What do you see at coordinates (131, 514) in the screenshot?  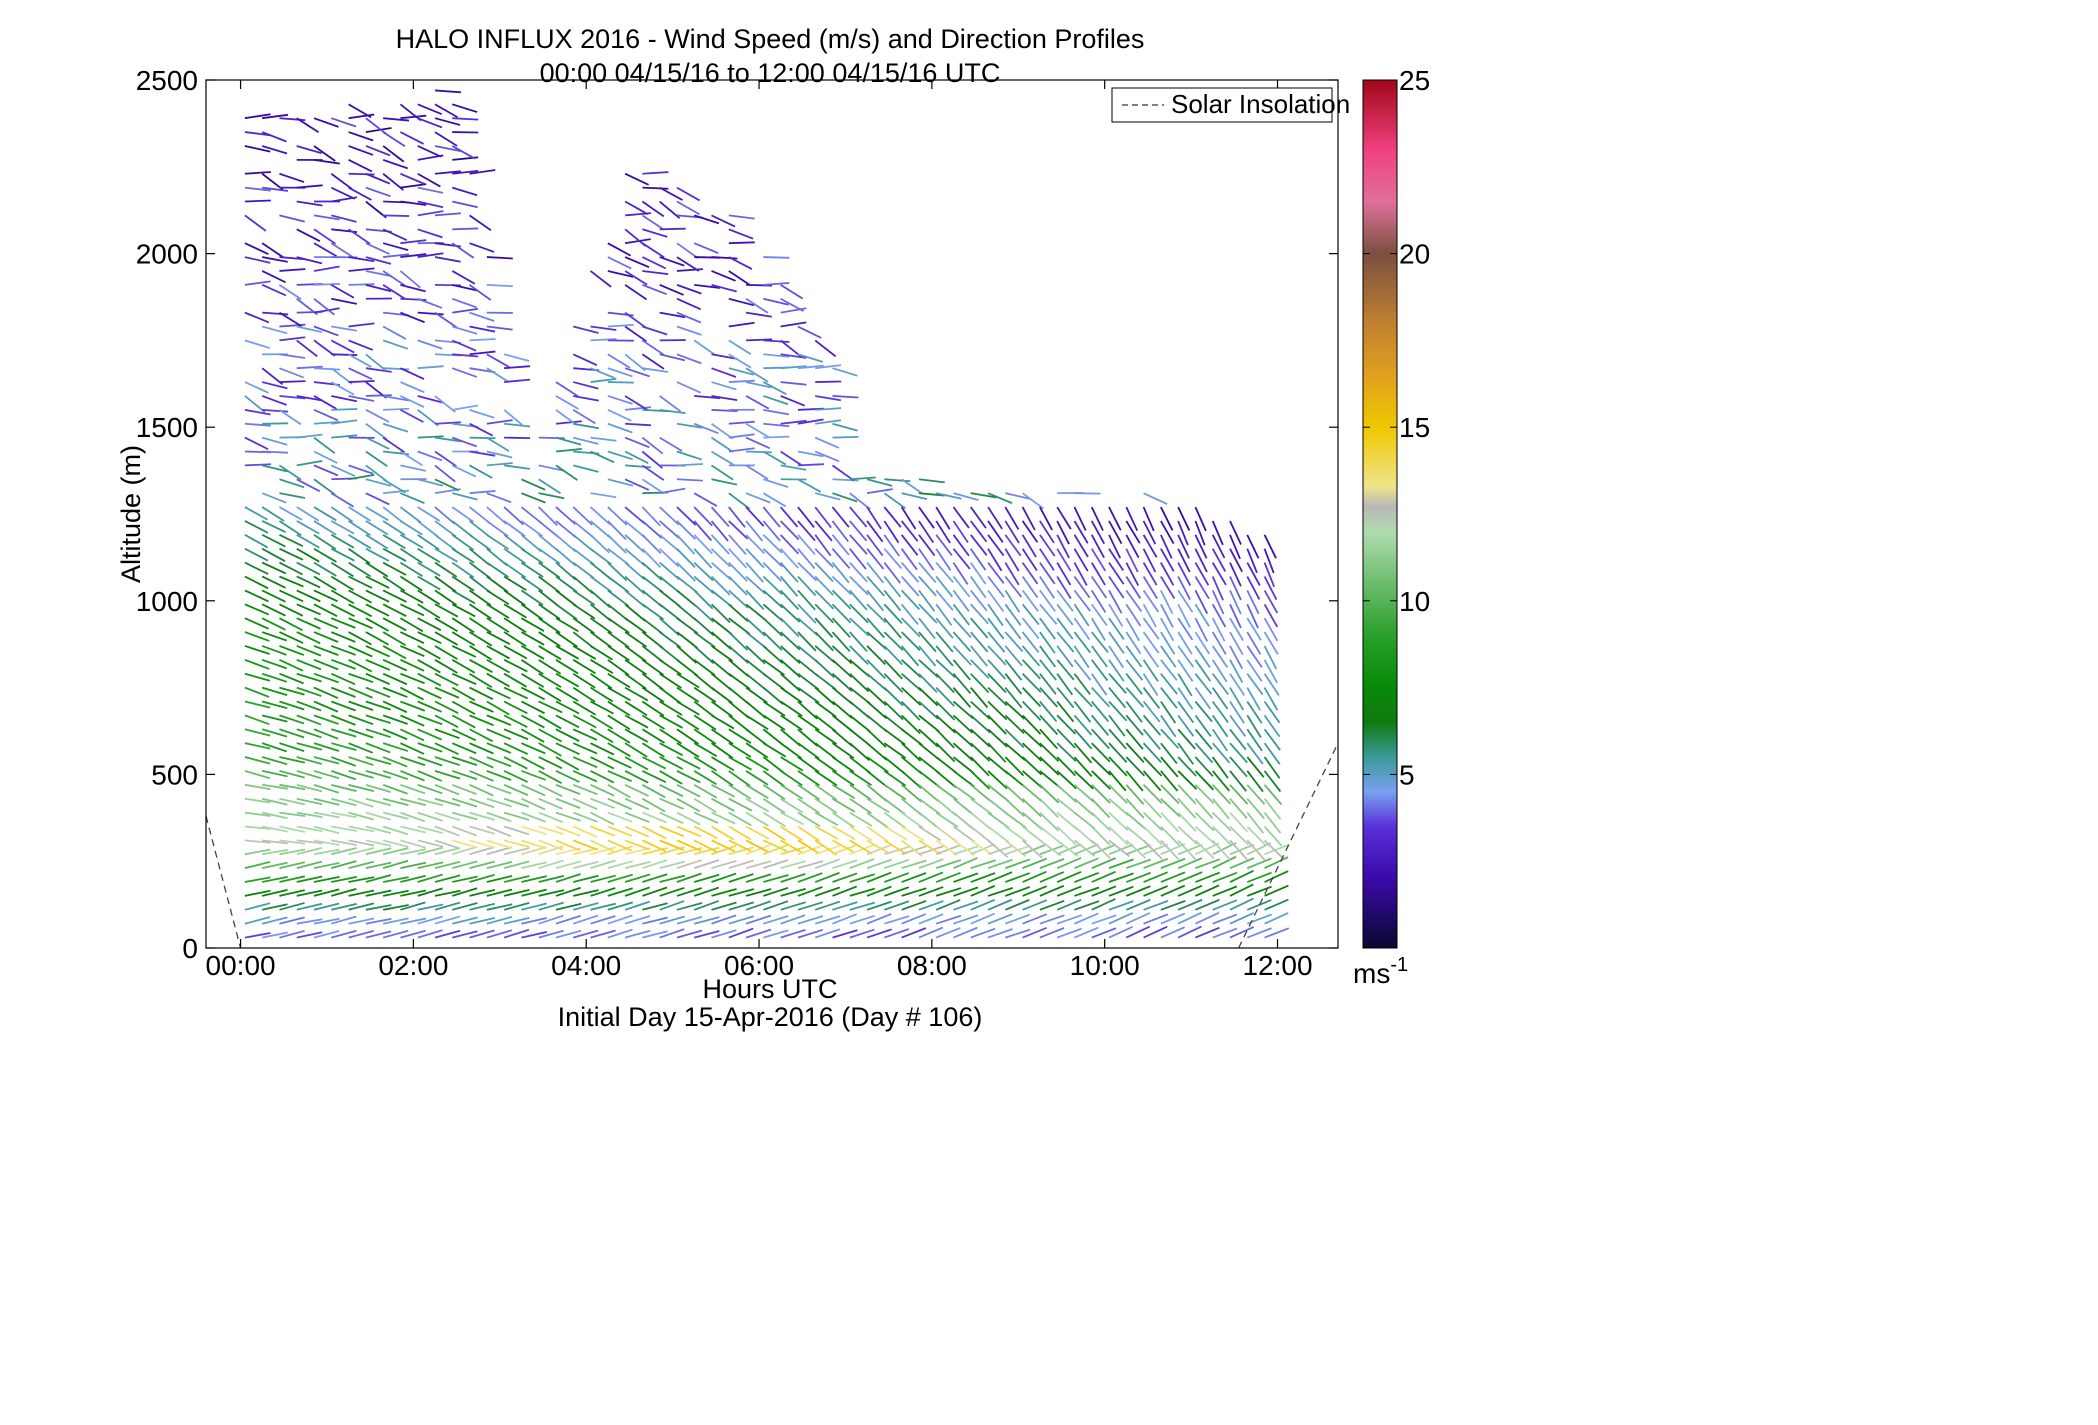 I see `y-axis-label: Altitude (m)` at bounding box center [131, 514].